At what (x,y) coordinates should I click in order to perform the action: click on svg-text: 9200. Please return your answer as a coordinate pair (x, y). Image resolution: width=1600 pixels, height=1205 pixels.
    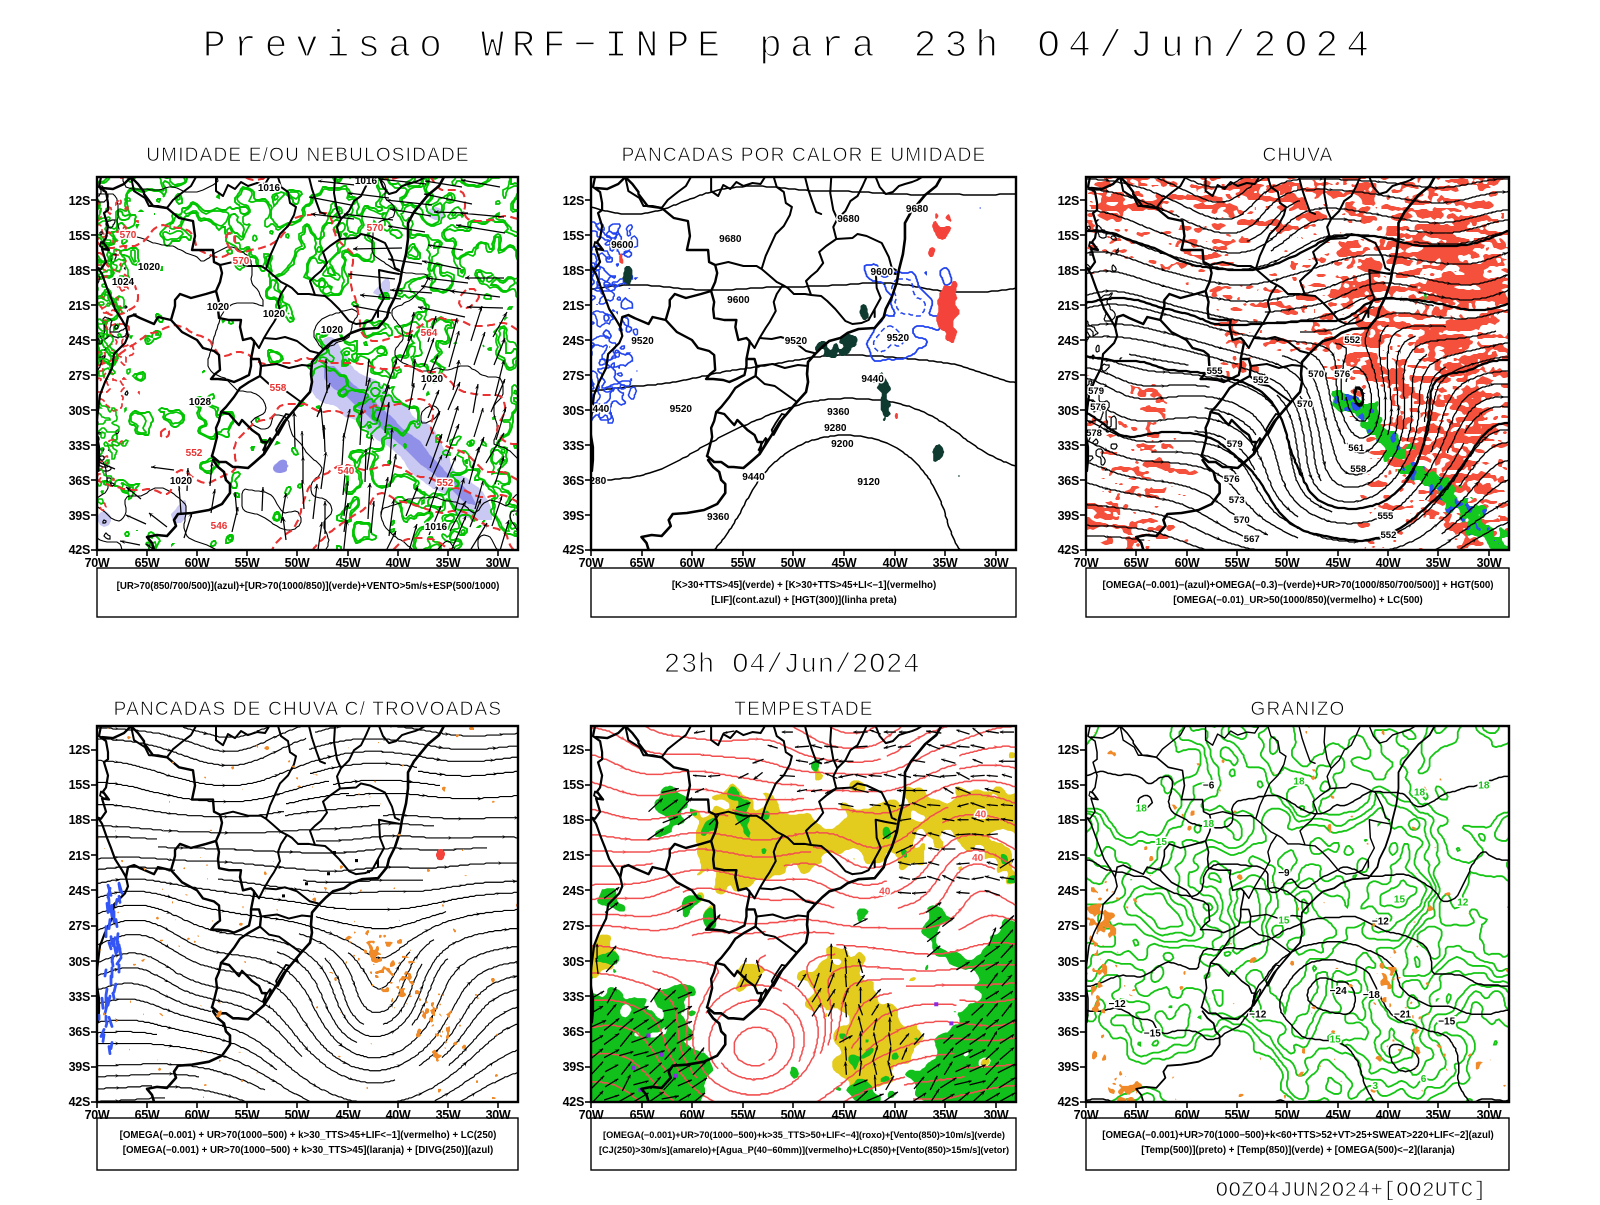
    Looking at the image, I should click on (842, 444).